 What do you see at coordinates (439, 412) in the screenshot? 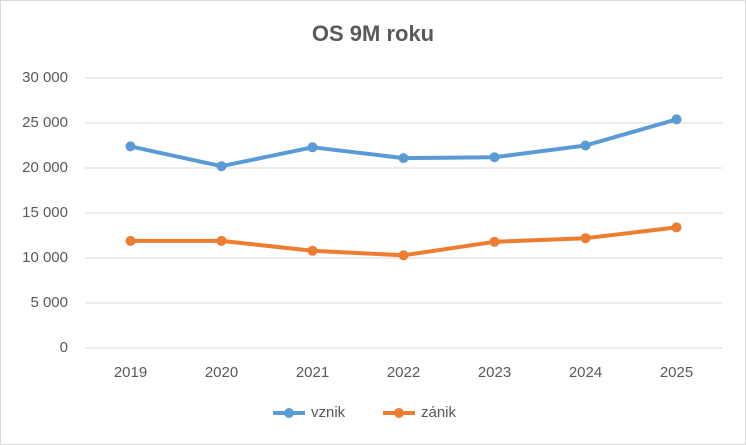
I see `legend-label: zánik` at bounding box center [439, 412].